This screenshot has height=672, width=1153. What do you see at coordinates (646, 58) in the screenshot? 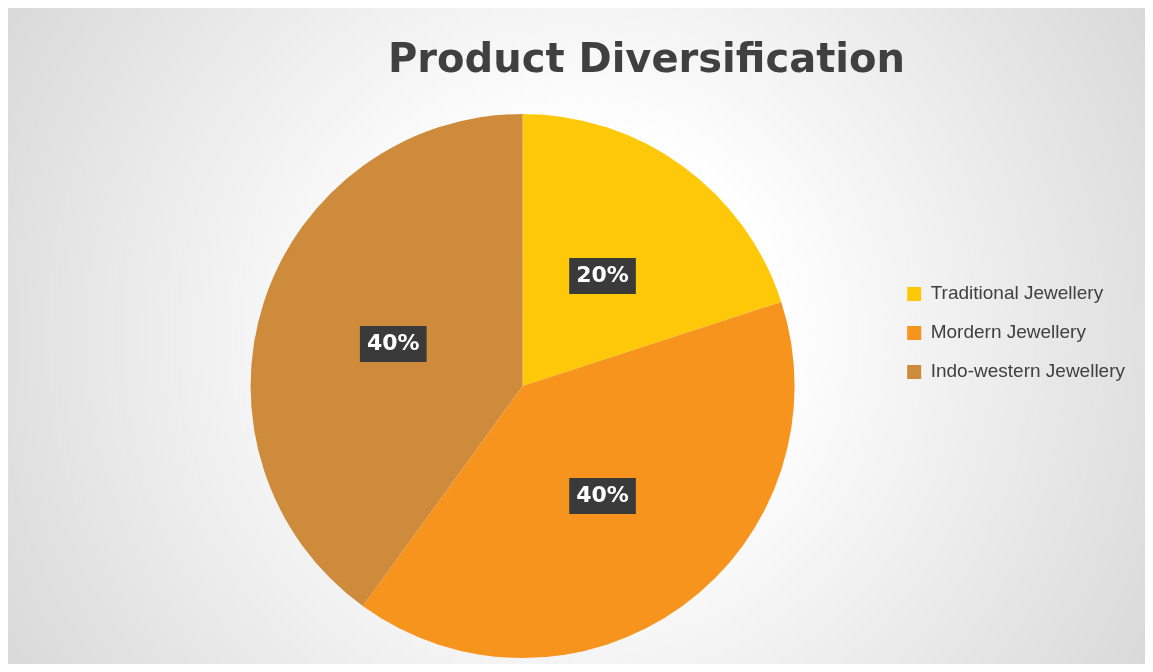
I see `chart-title: Product Diversification` at bounding box center [646, 58].